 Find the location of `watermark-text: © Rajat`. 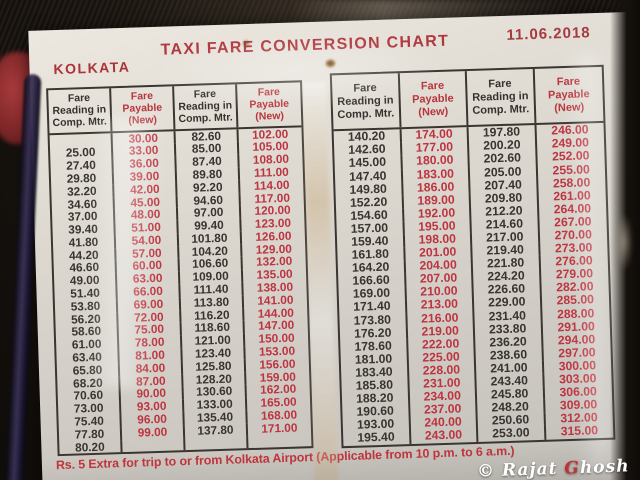

watermark-text: © Rajat is located at coordinates (521, 469).